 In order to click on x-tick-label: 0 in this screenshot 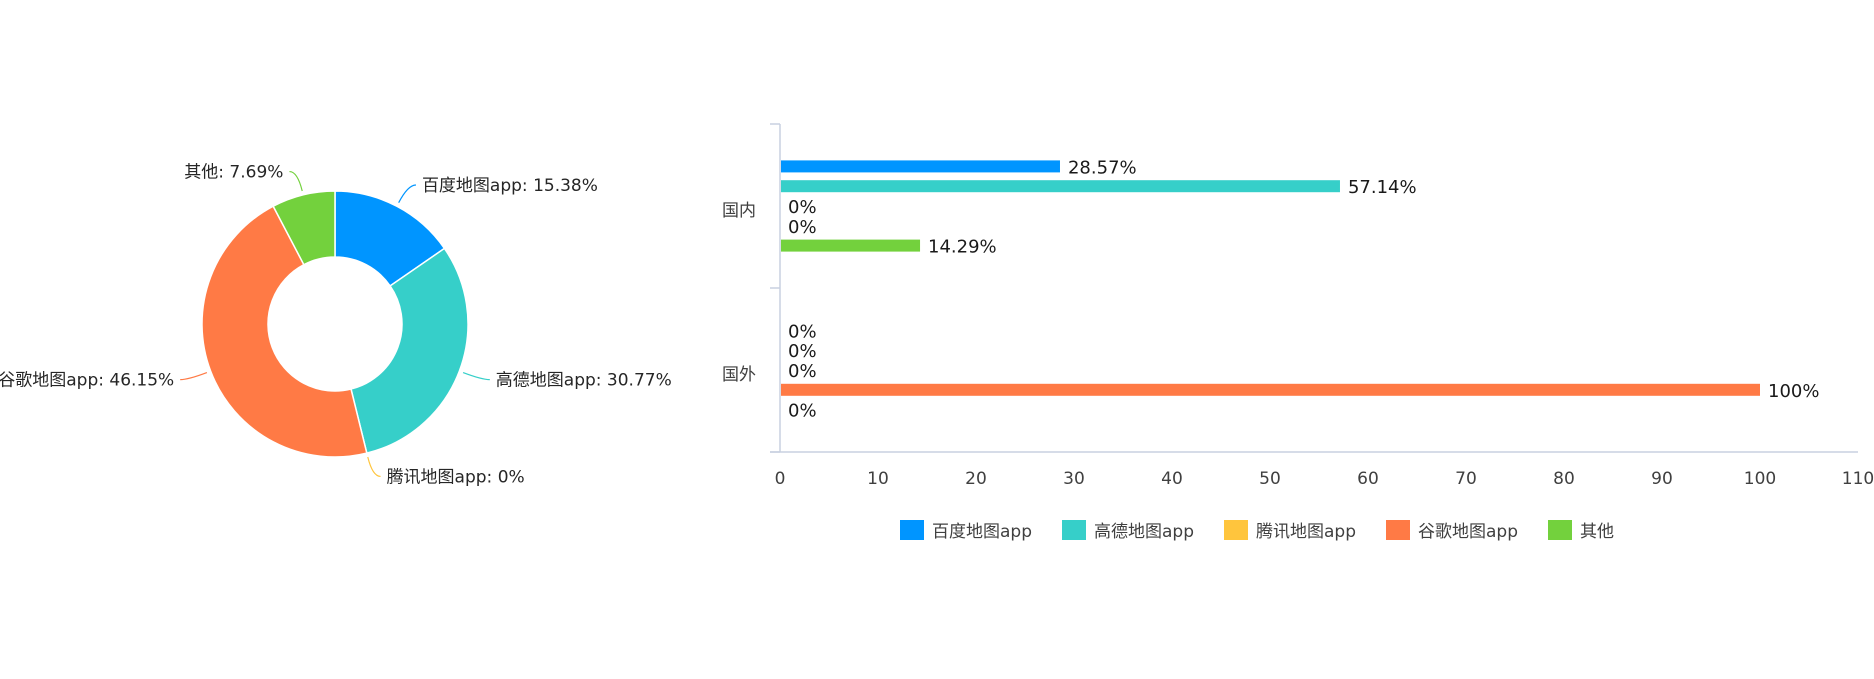, I will do `click(780, 479)`.